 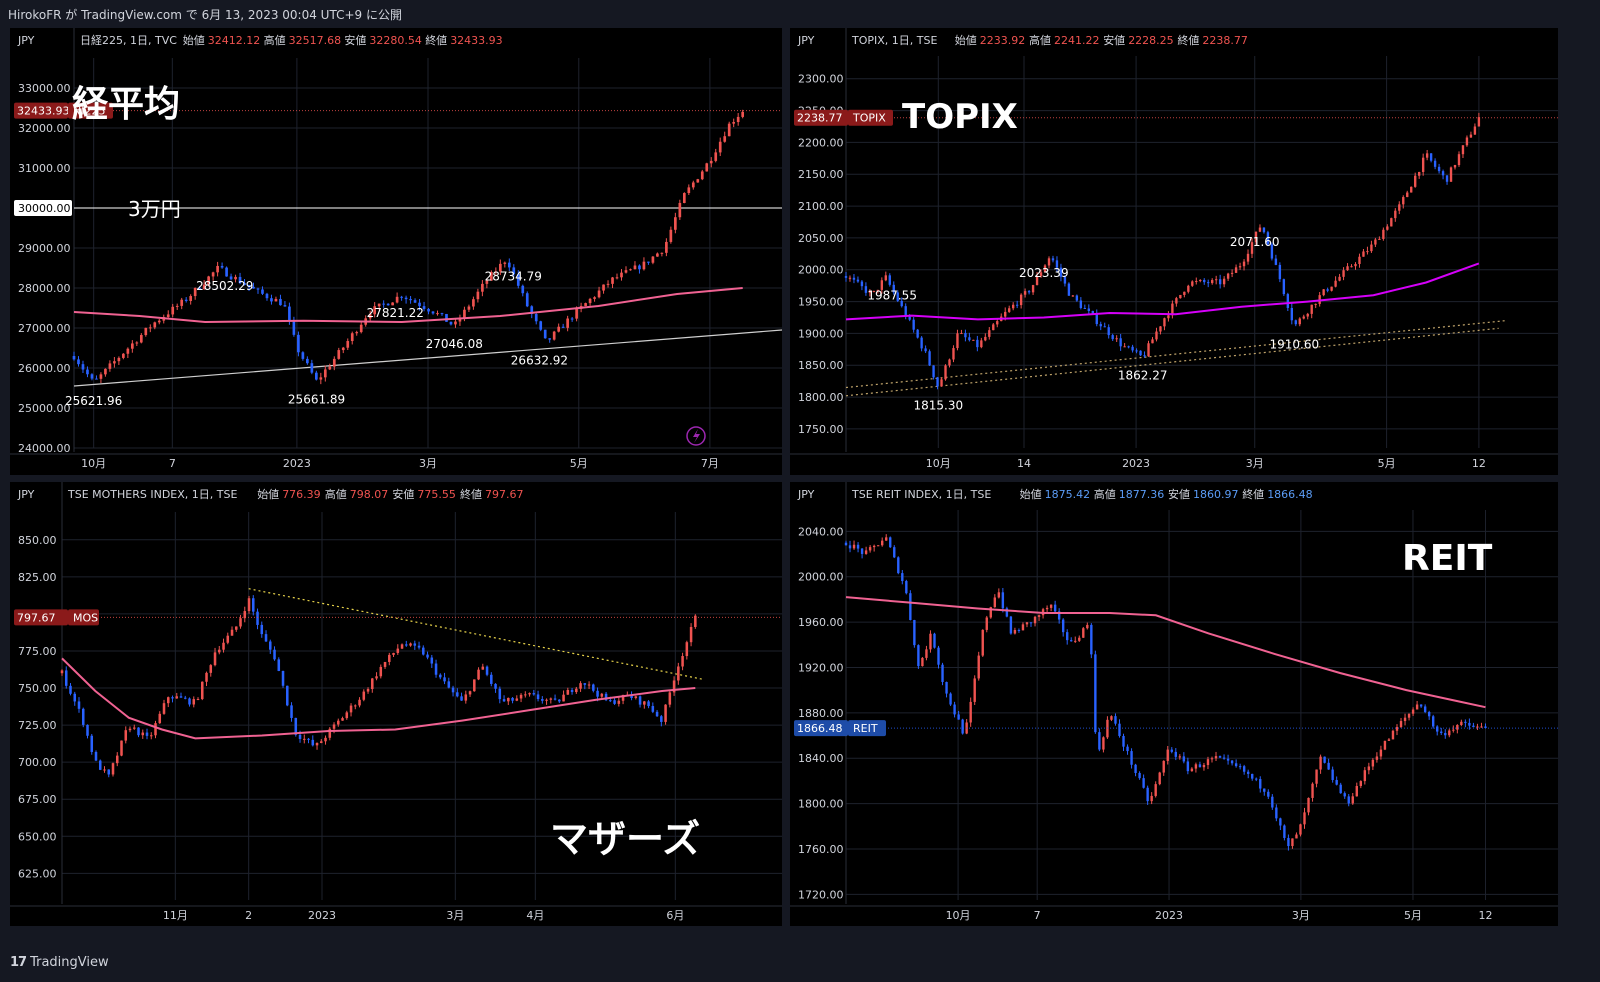 What do you see at coordinates (869, 118) in the screenshot?
I see `symbol-tag: TOPIX` at bounding box center [869, 118].